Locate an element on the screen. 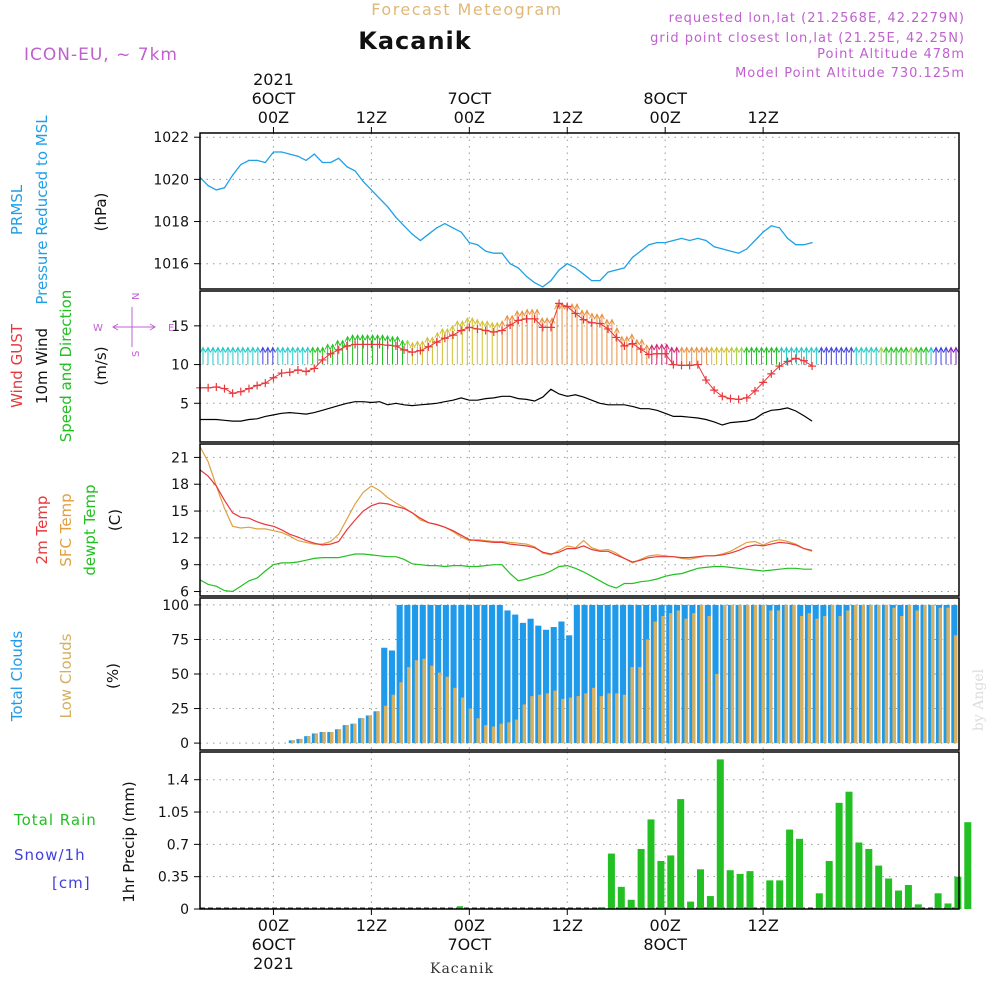 This screenshot has width=1000, height=1000. dewpoint-label: dewpt Temp is located at coordinates (90, 529).